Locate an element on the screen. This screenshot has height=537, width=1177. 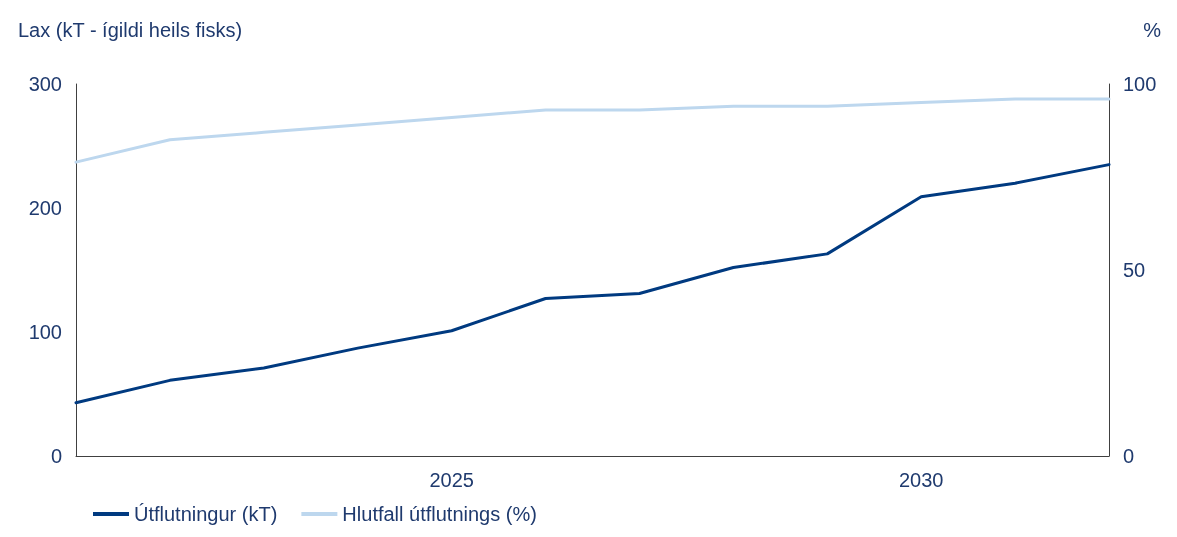
y-tick-label: 200 is located at coordinates (45, 208).